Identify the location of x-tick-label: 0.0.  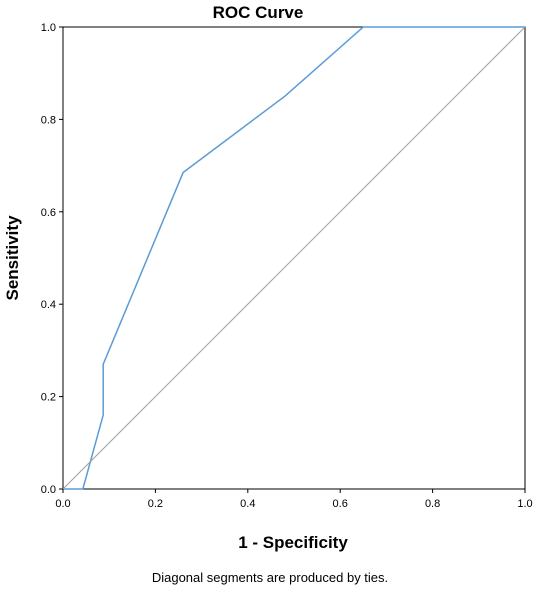
(62, 504).